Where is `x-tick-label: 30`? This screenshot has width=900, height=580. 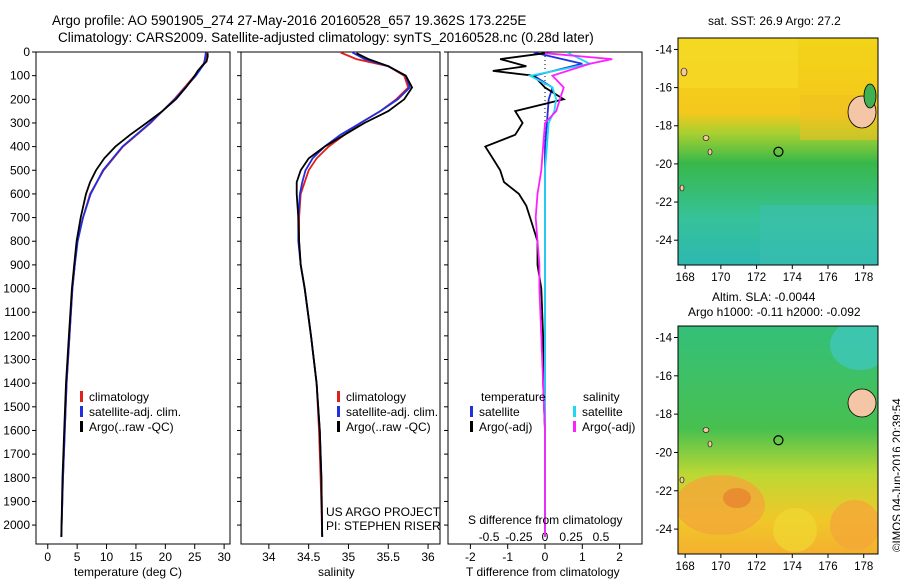
x-tick-label: 30 is located at coordinates (224, 557).